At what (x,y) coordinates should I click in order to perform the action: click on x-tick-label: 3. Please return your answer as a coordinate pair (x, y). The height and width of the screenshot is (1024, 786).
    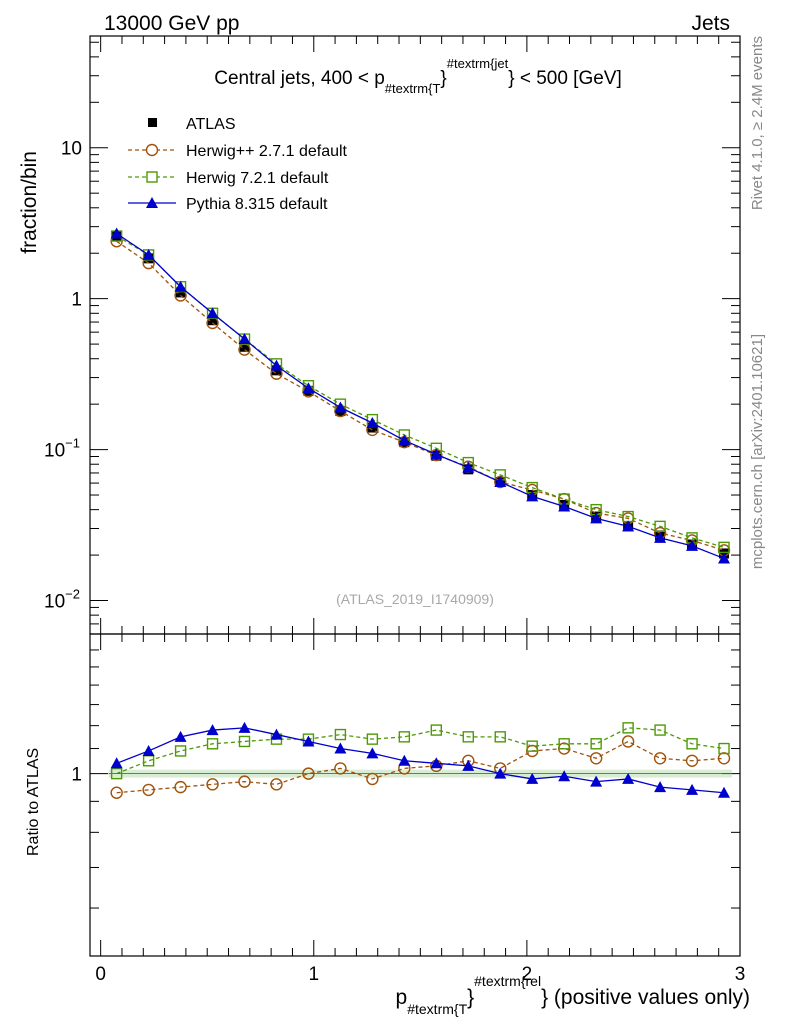
    Looking at the image, I should click on (740, 974).